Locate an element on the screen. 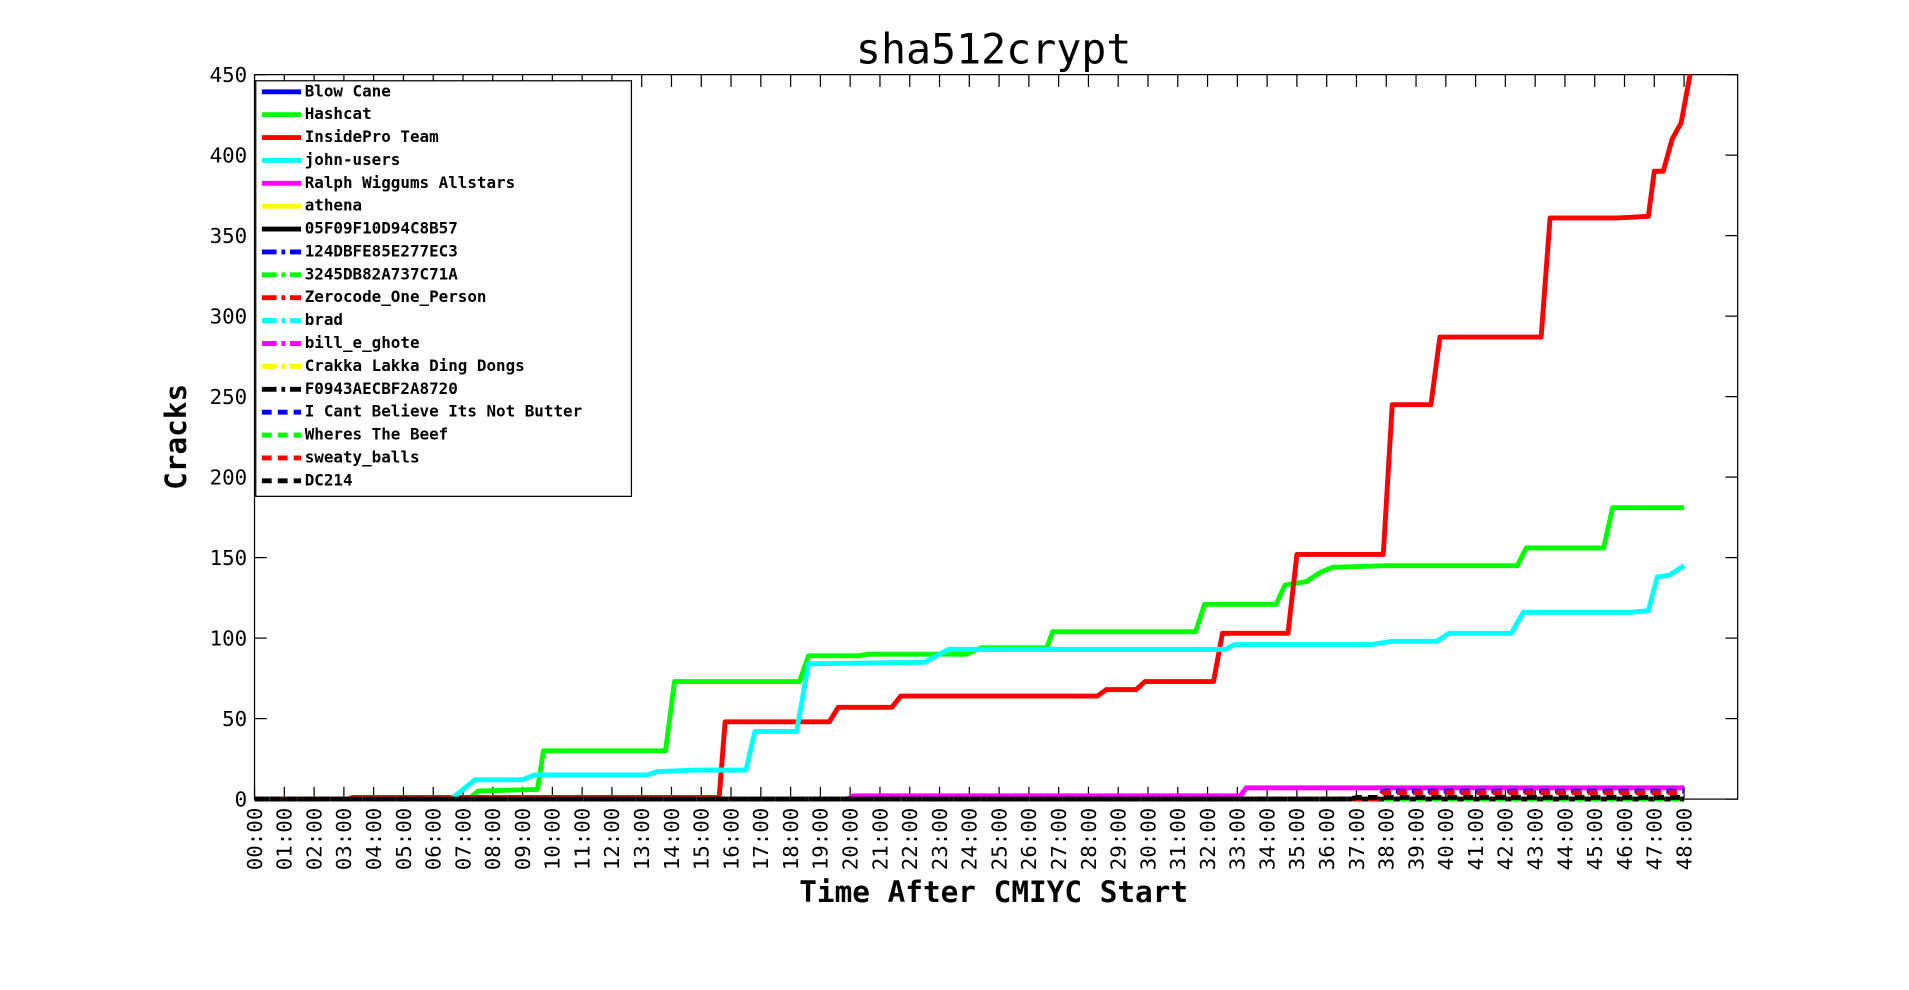  x-tick-label: 12:00 is located at coordinates (612, 839).